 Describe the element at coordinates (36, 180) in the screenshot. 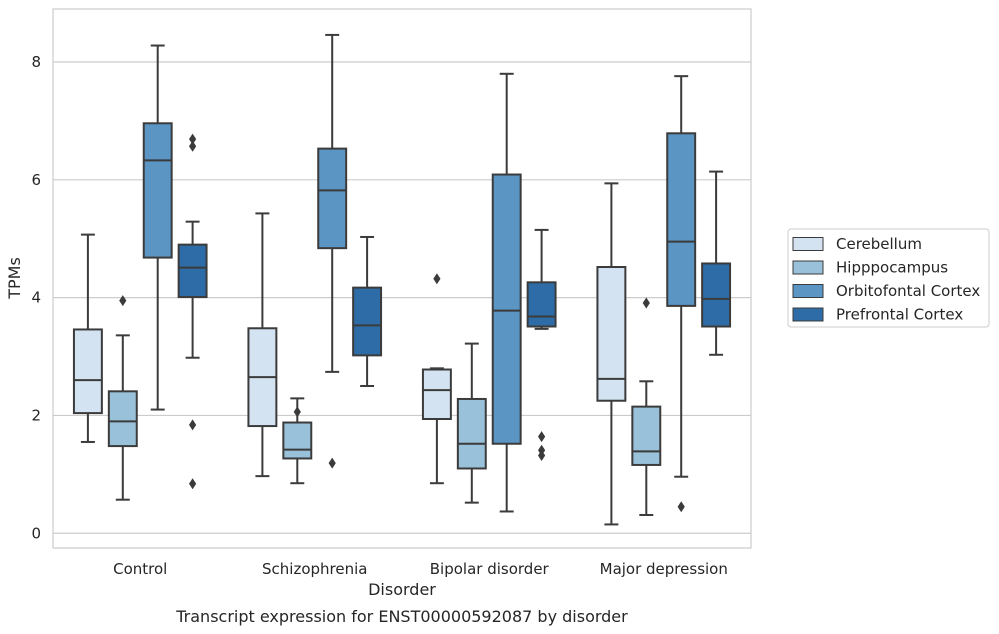

I see `y-tick-label: 6` at that location.